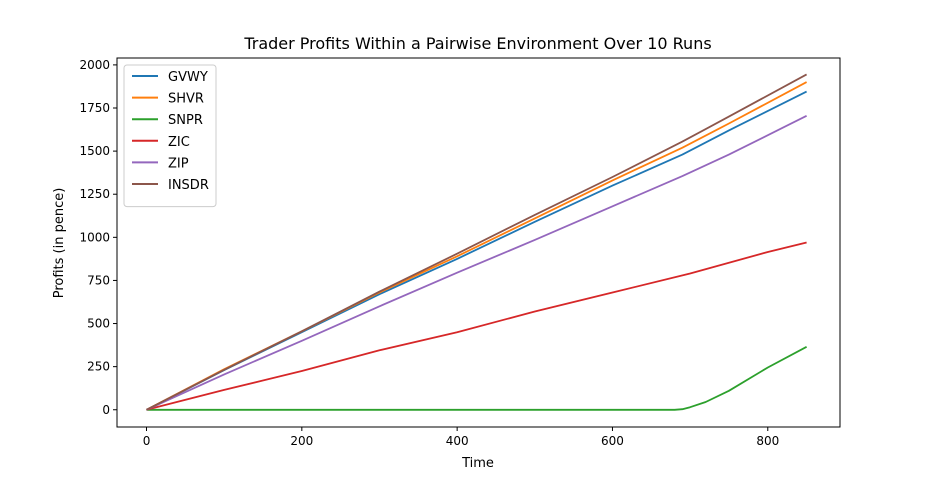  I want to click on x-tick-label: 600, so click(612, 441).